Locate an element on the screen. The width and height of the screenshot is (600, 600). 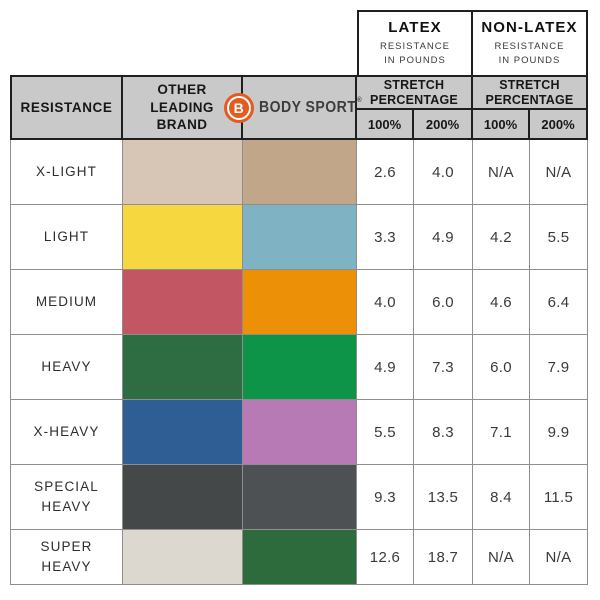
body-sport-logo: B BODY SPORT ® is located at coordinates (299, 107).